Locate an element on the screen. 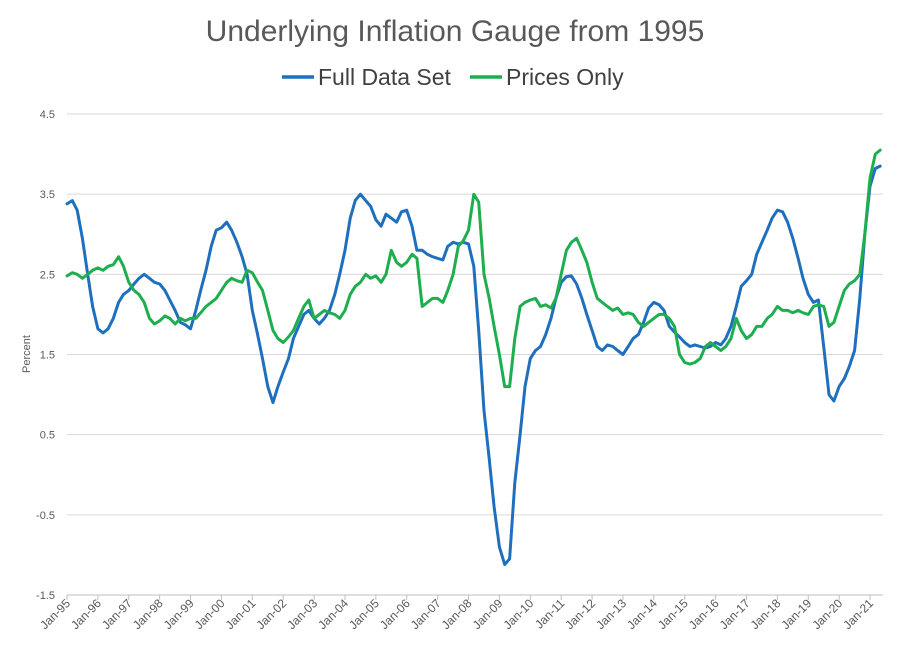 The image size is (910, 660). y-tick-label: 1.5 is located at coordinates (47, 356).